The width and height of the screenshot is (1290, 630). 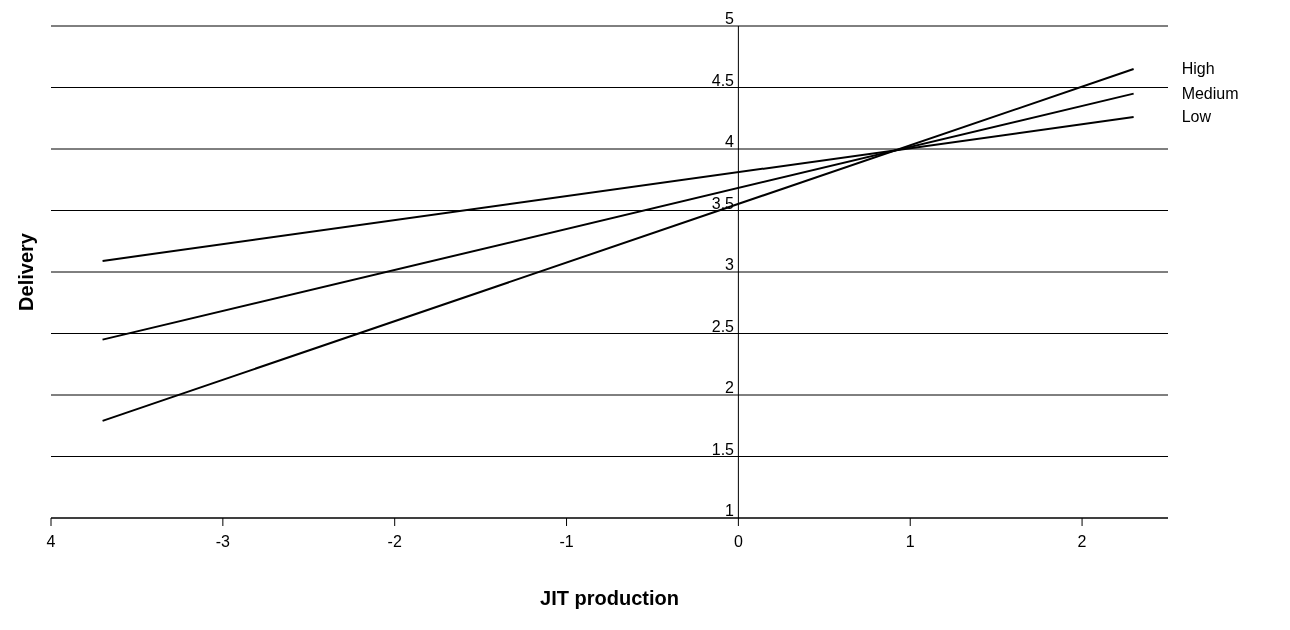 I want to click on y-tick-label: 1, so click(x=730, y=510).